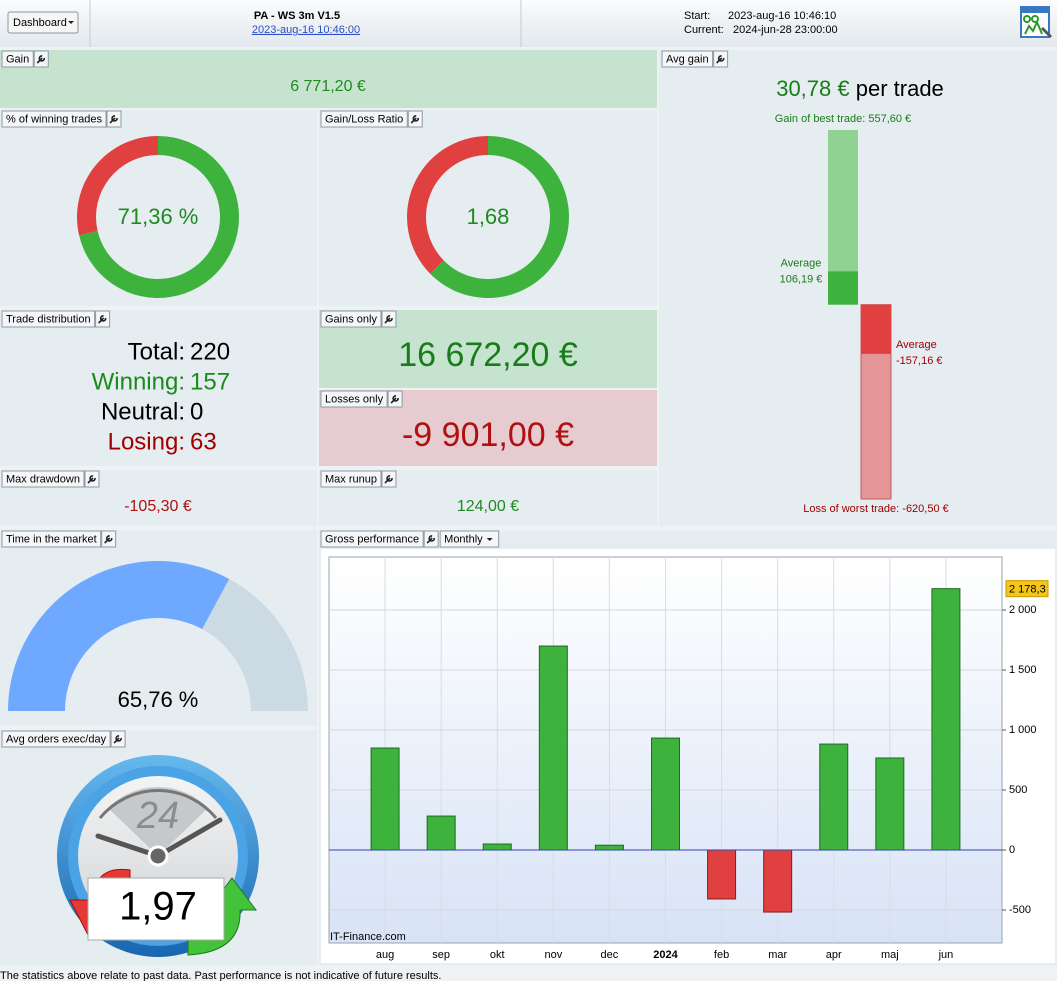 This screenshot has width=1057, height=981. Describe the element at coordinates (876, 329) in the screenshot. I see `avg-loss-bar` at that location.